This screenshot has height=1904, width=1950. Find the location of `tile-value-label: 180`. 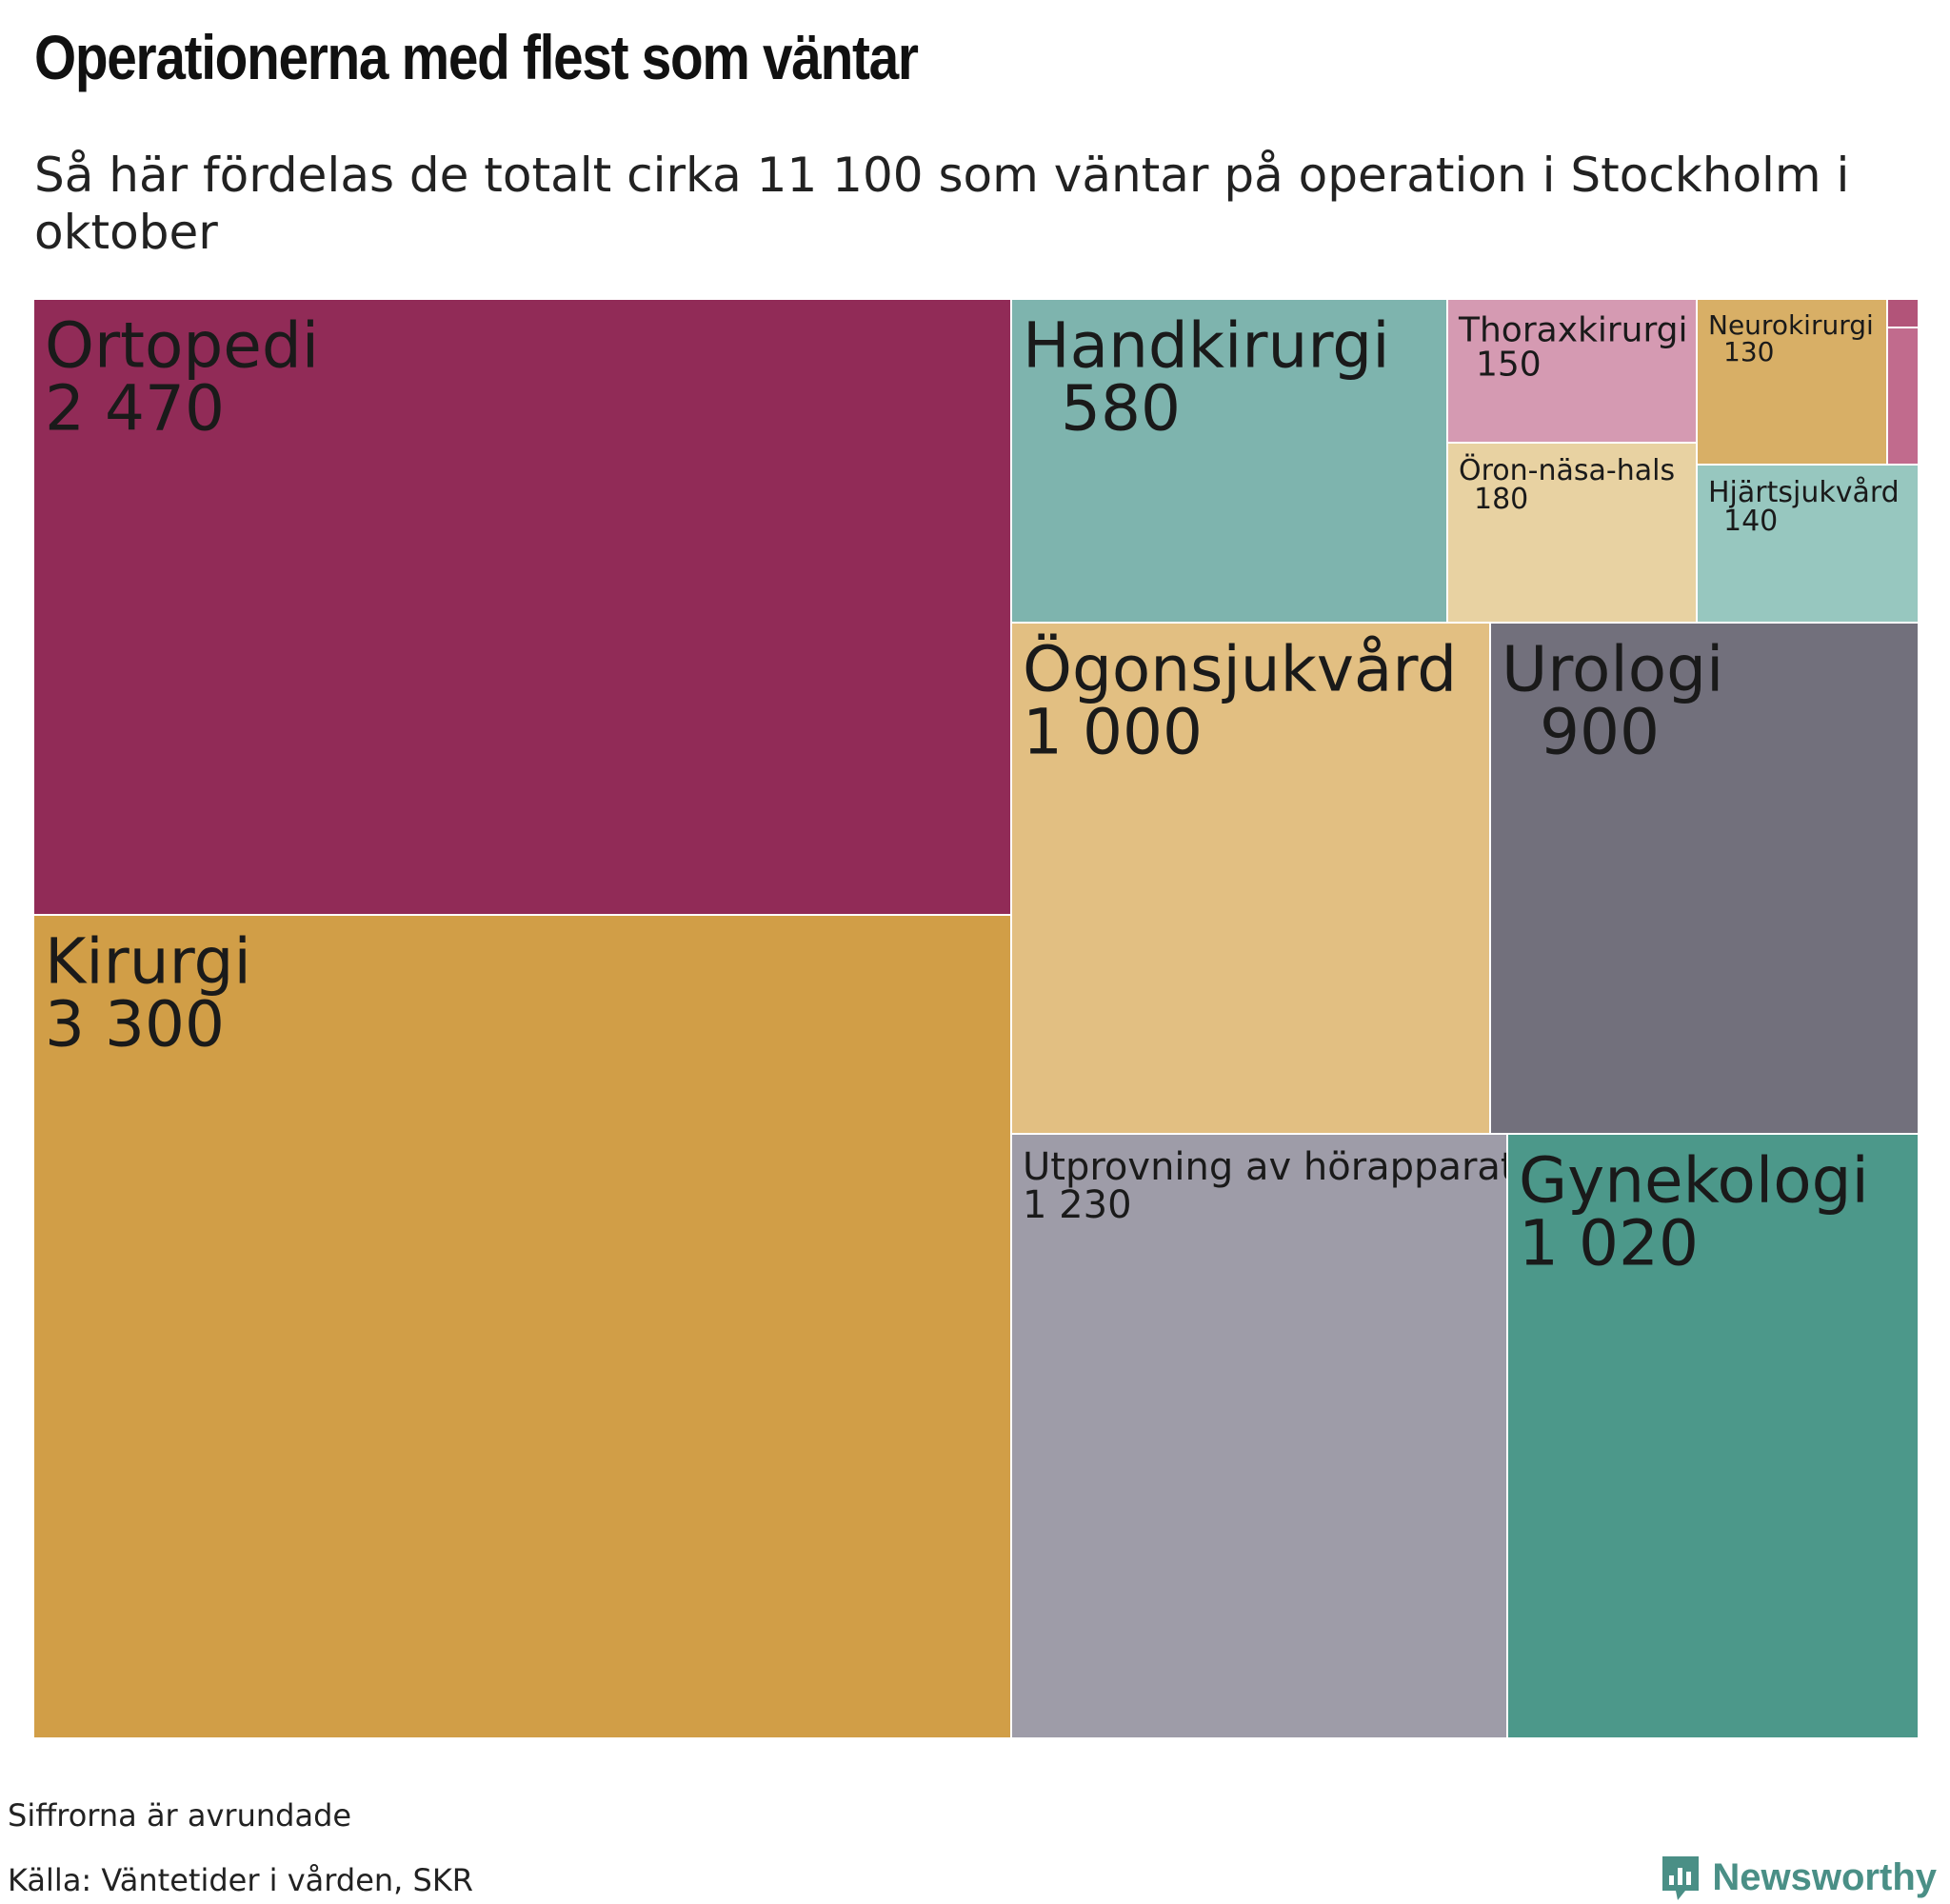

tile-value-label: 180 is located at coordinates (1501, 499).